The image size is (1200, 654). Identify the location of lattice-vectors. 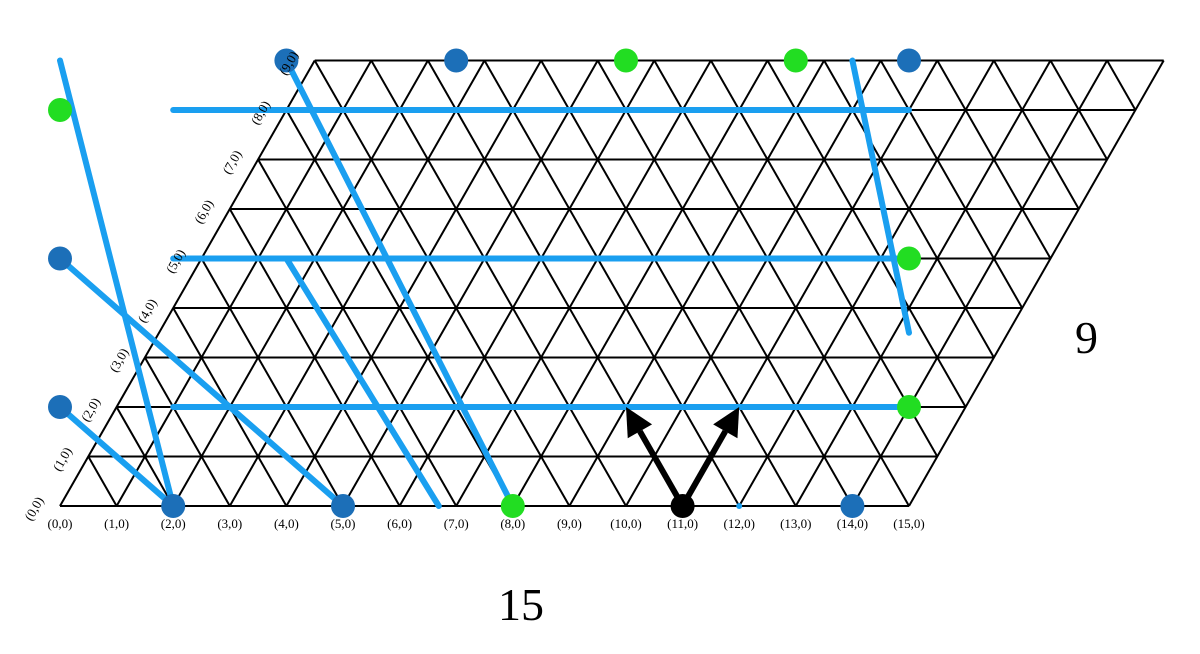
(683, 457).